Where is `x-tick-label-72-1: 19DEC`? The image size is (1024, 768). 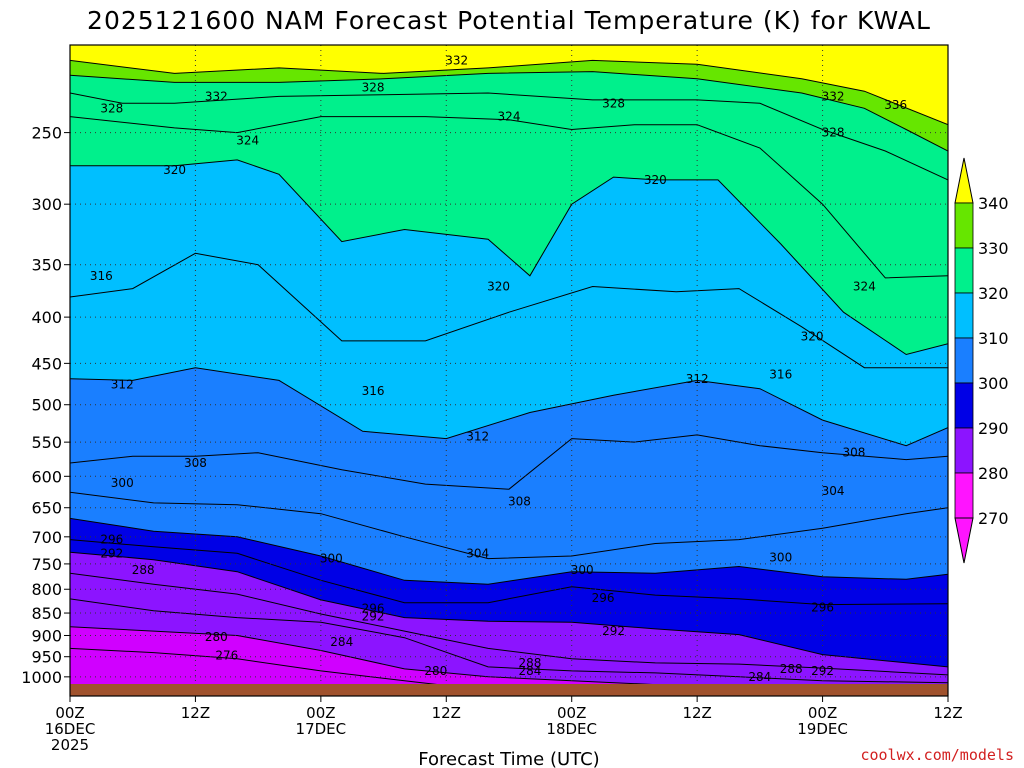
x-tick-label-72-1: 19DEC is located at coordinates (822, 729).